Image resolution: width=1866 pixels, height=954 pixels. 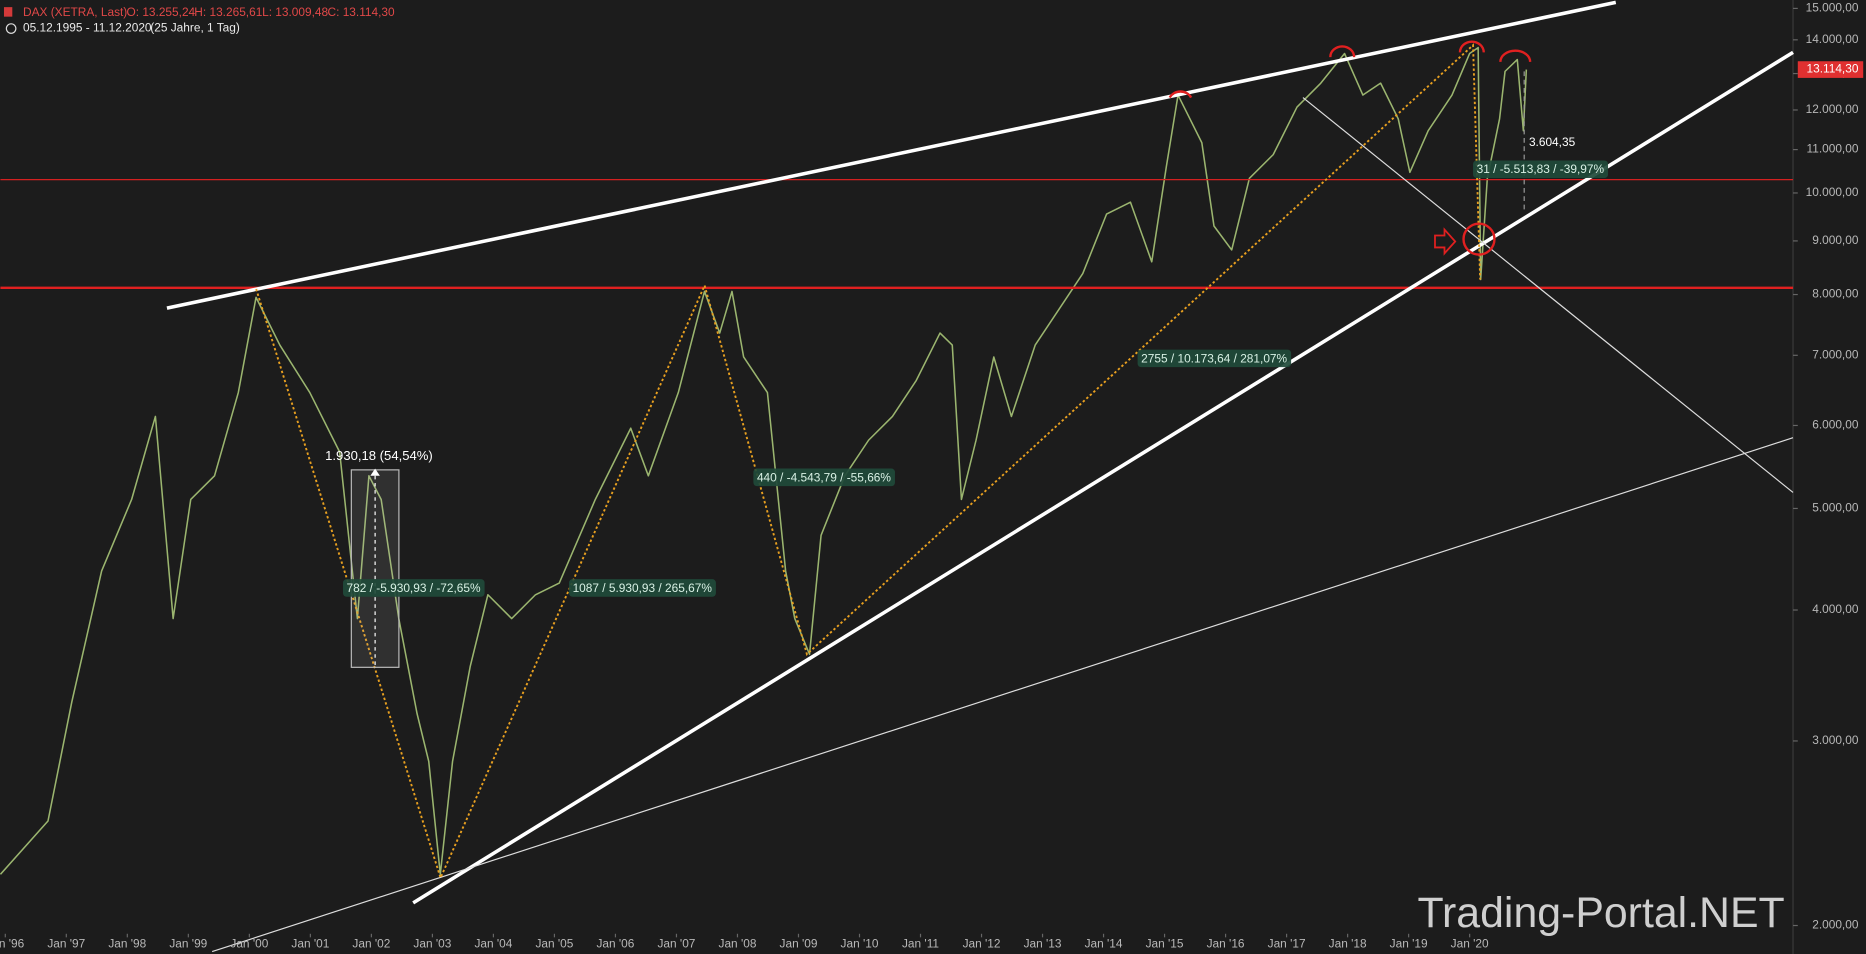 What do you see at coordinates (860, 944) in the screenshot?
I see `x-tick-label: Jan '10` at bounding box center [860, 944].